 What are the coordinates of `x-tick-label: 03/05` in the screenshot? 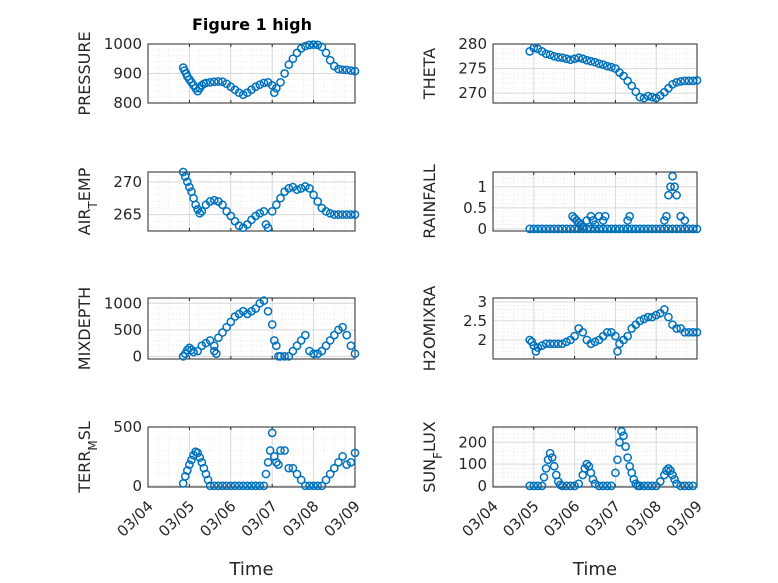 It's located at (520, 518).